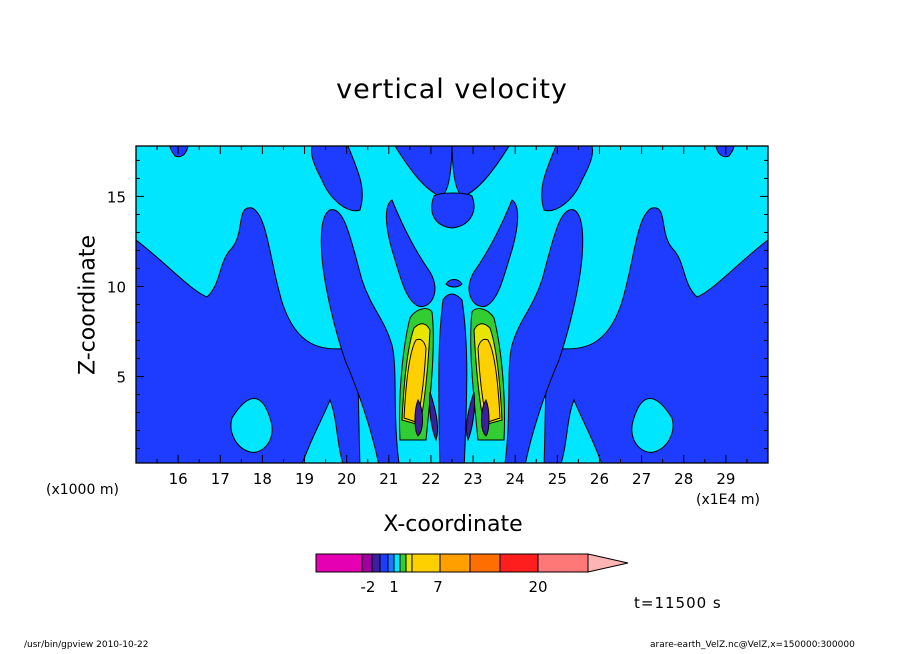 The image size is (904, 654). I want to click on y-tick-label: 5, so click(121, 378).